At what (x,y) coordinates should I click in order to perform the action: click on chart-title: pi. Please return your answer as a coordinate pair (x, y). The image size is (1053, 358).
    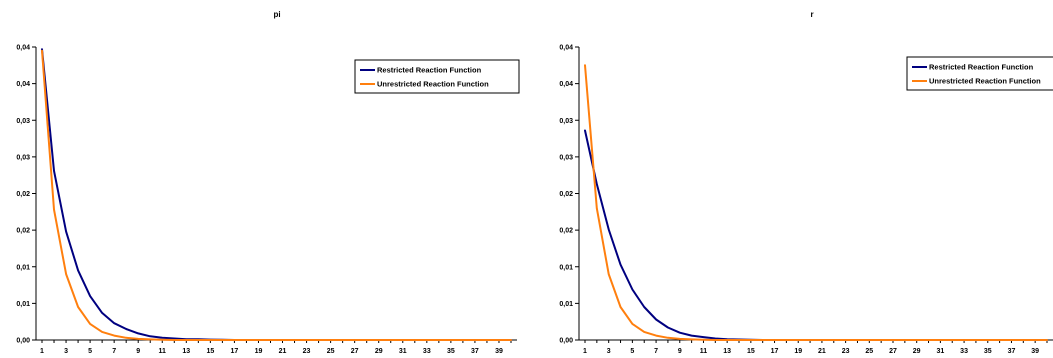
    Looking at the image, I should click on (276, 14).